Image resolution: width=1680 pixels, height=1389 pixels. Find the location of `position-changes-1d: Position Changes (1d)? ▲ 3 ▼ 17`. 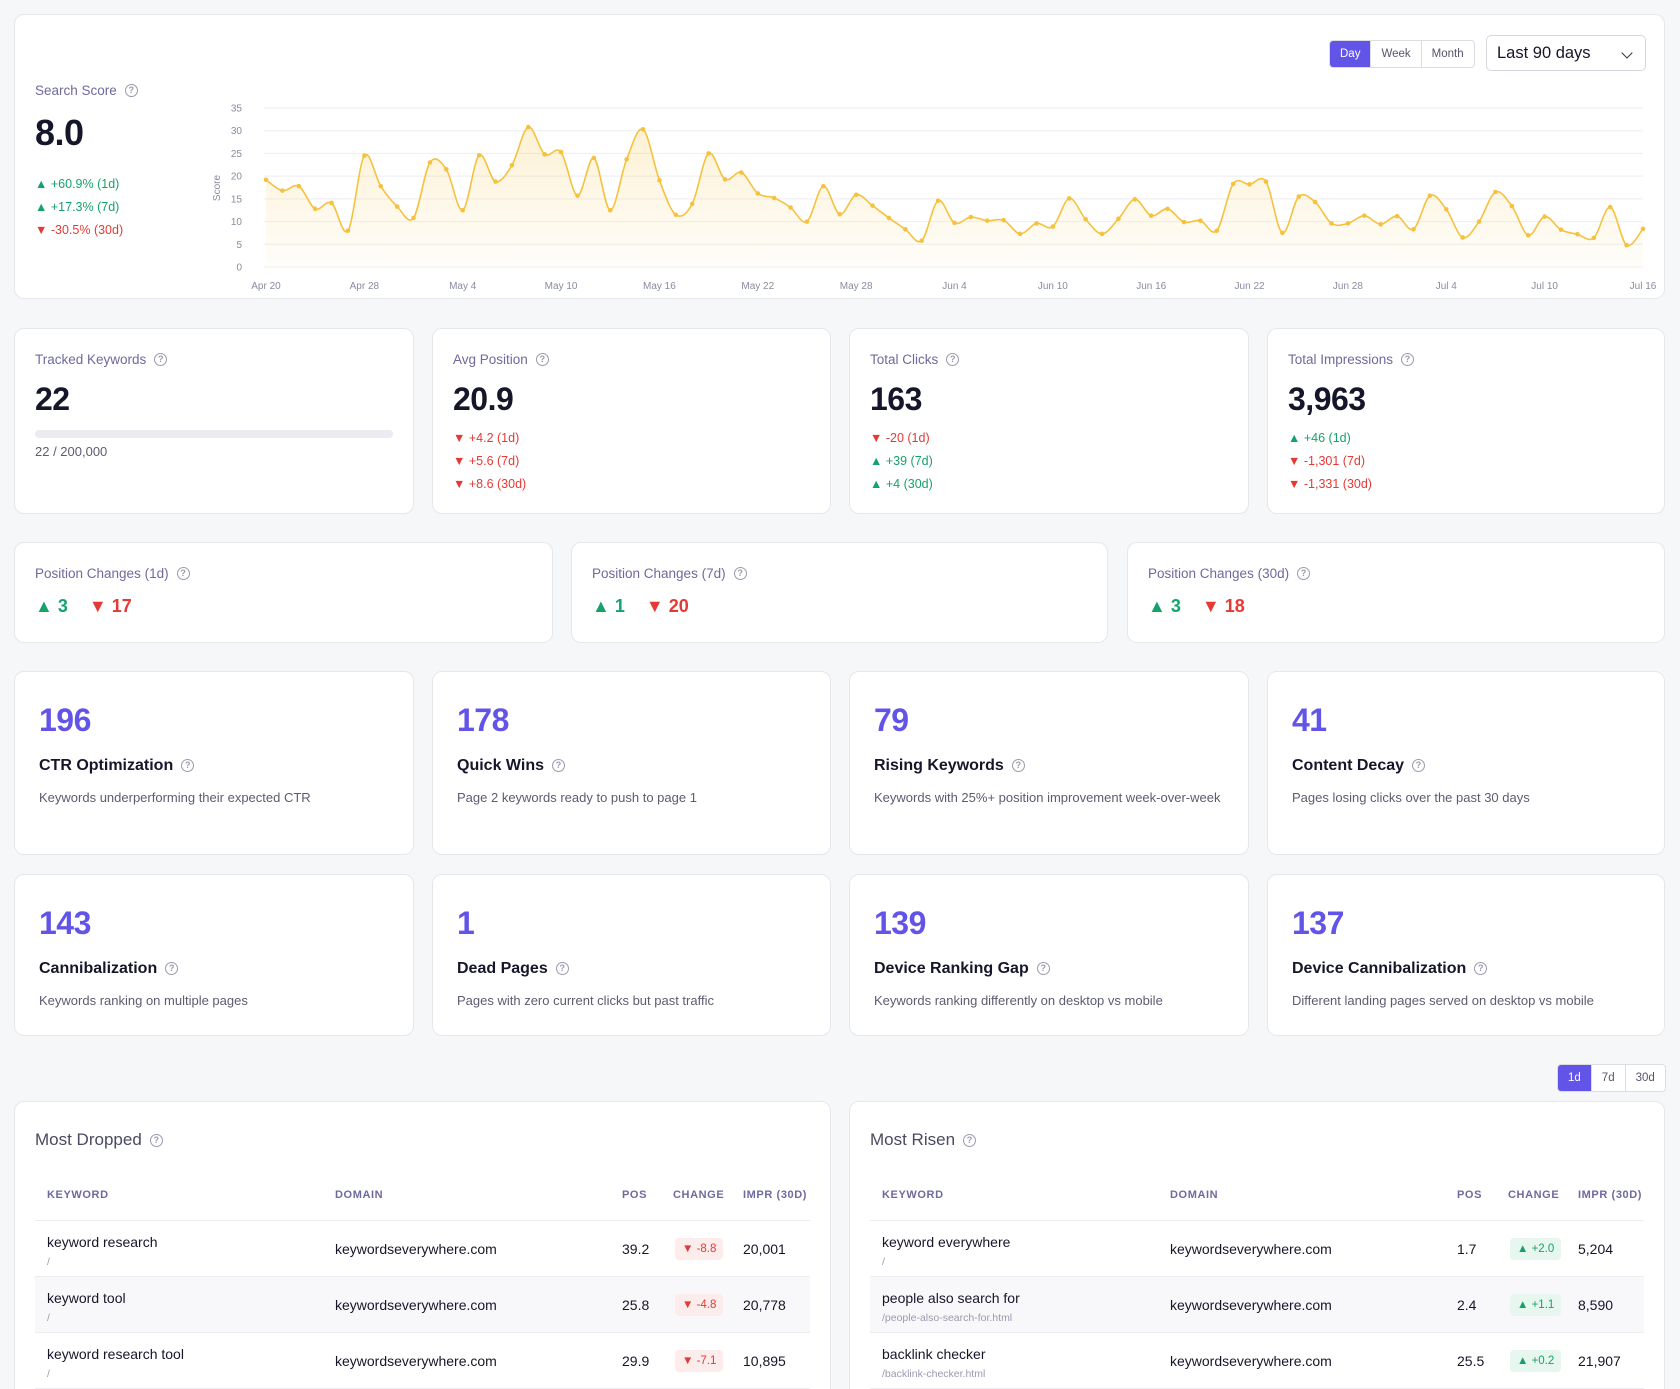

position-changes-1d: Position Changes (1d)? ▲ 3 ▼ 17 is located at coordinates (283, 592).